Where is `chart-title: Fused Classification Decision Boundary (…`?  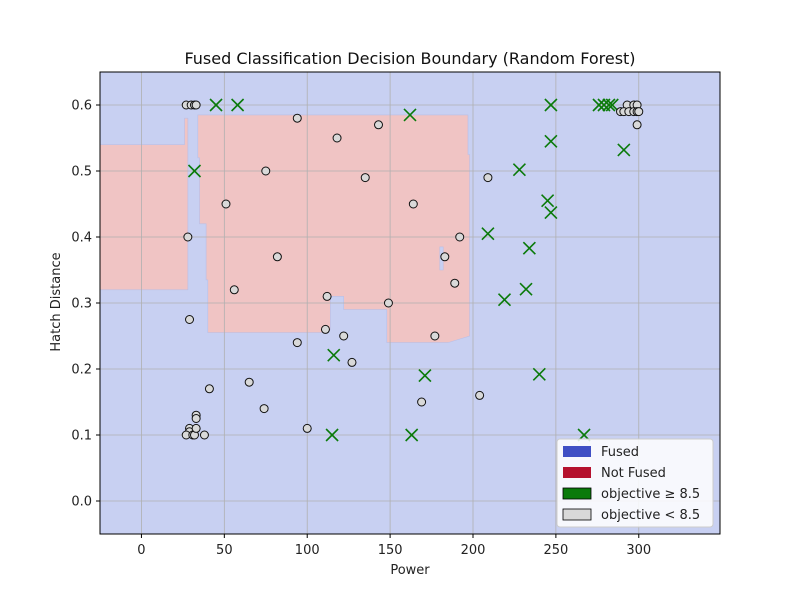 chart-title: Fused Classification Decision Boundary (… is located at coordinates (409, 58).